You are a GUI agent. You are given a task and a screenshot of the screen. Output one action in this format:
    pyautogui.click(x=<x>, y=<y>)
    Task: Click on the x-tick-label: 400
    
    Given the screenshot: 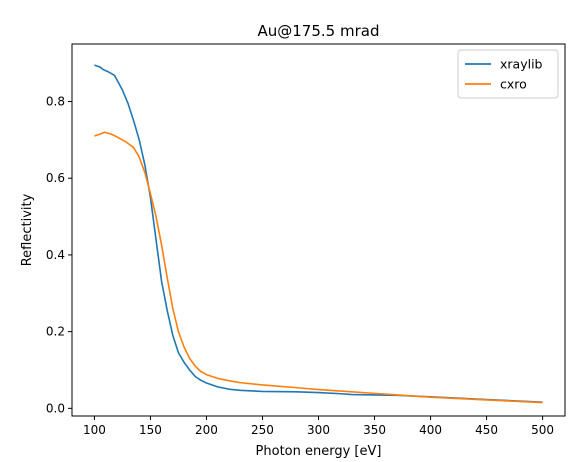 What is the action you would take?
    pyautogui.click(x=430, y=430)
    